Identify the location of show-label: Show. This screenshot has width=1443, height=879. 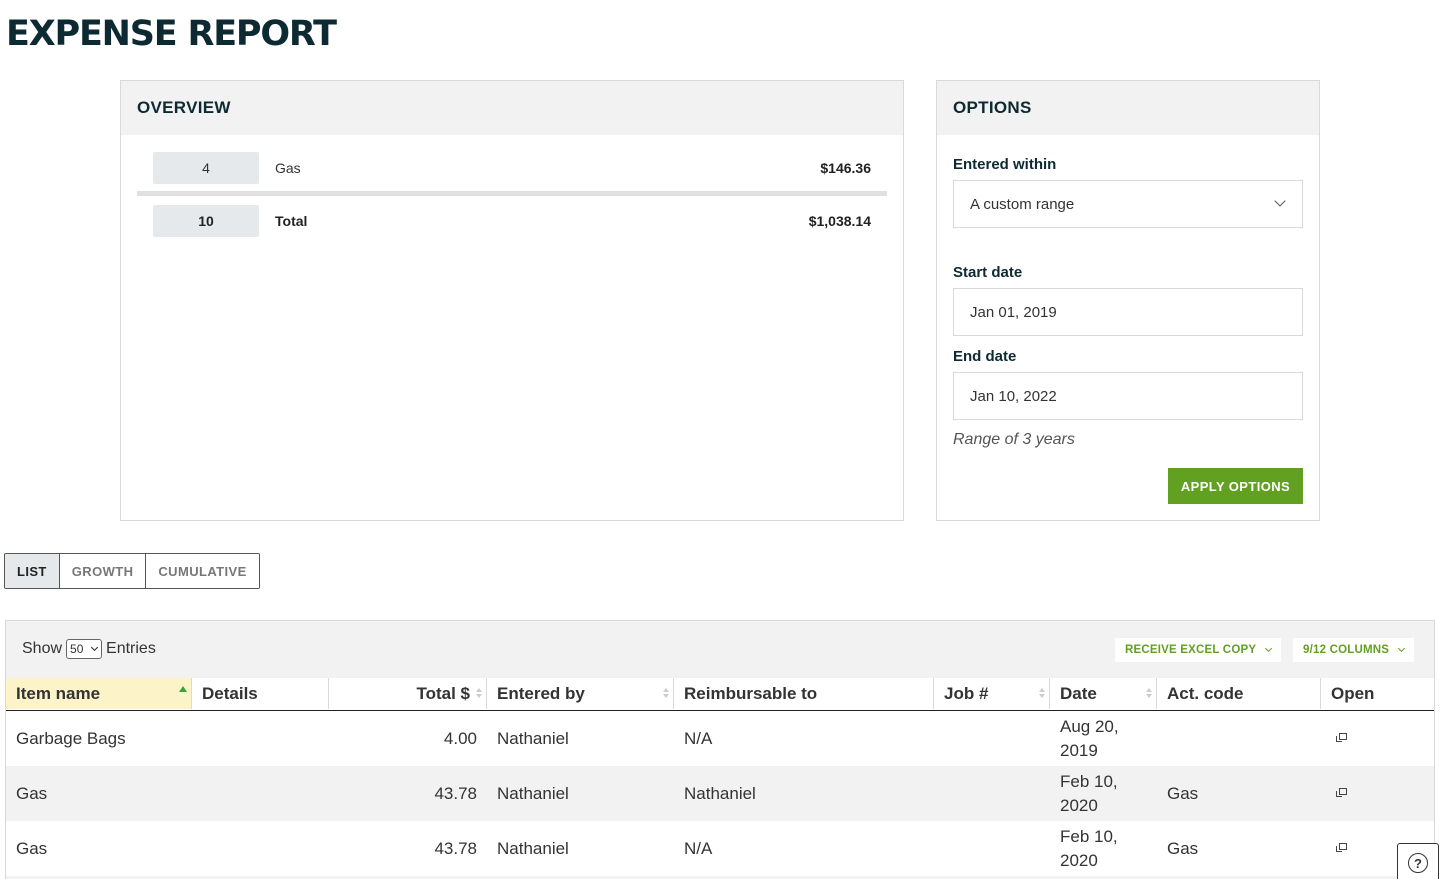
(42, 648).